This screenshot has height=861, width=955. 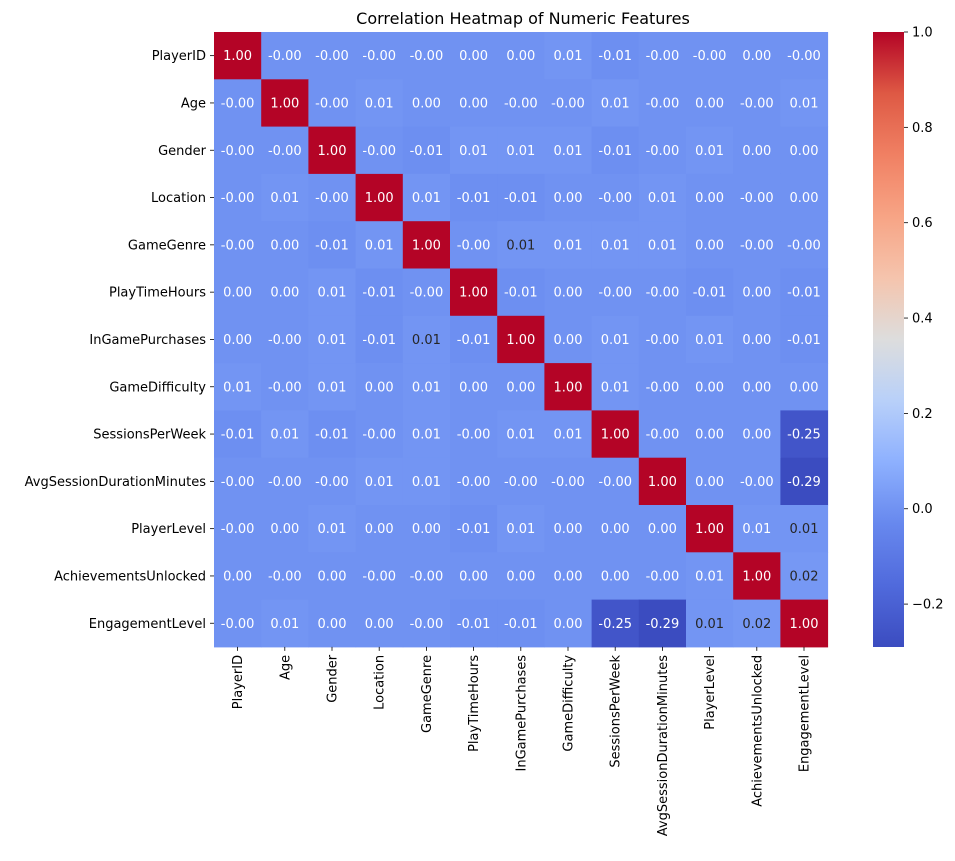 What do you see at coordinates (757, 731) in the screenshot?
I see `x-tick-label: AchievementsUnlocked` at bounding box center [757, 731].